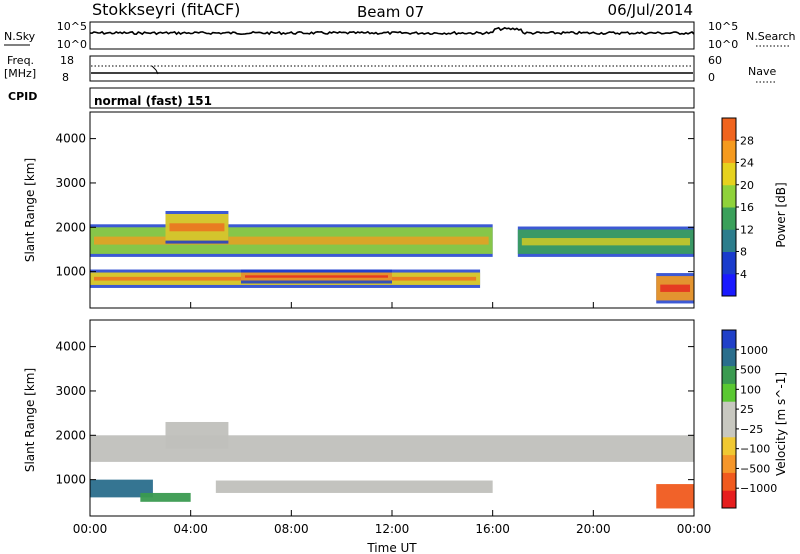  Describe the element at coordinates (771, 36) in the screenshot. I see `sky-right-label: N.Search` at that location.